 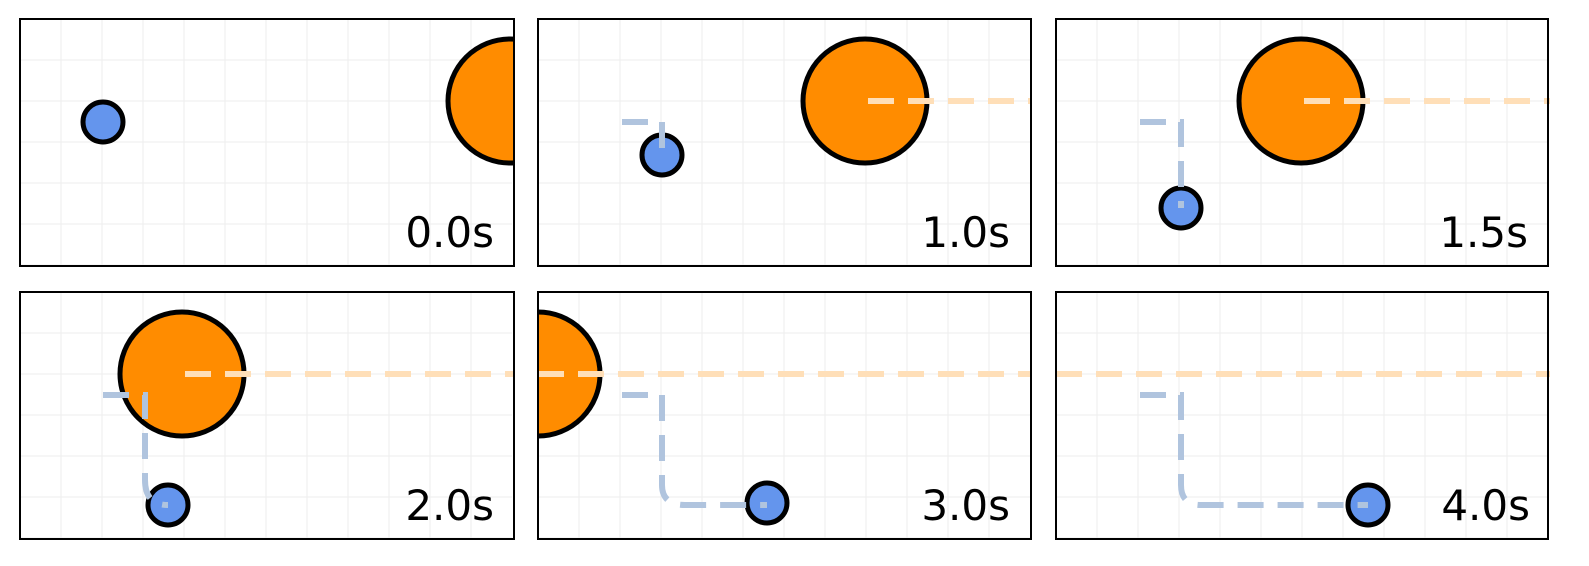 I want to click on panel: 0.0s, so click(x=267, y=142).